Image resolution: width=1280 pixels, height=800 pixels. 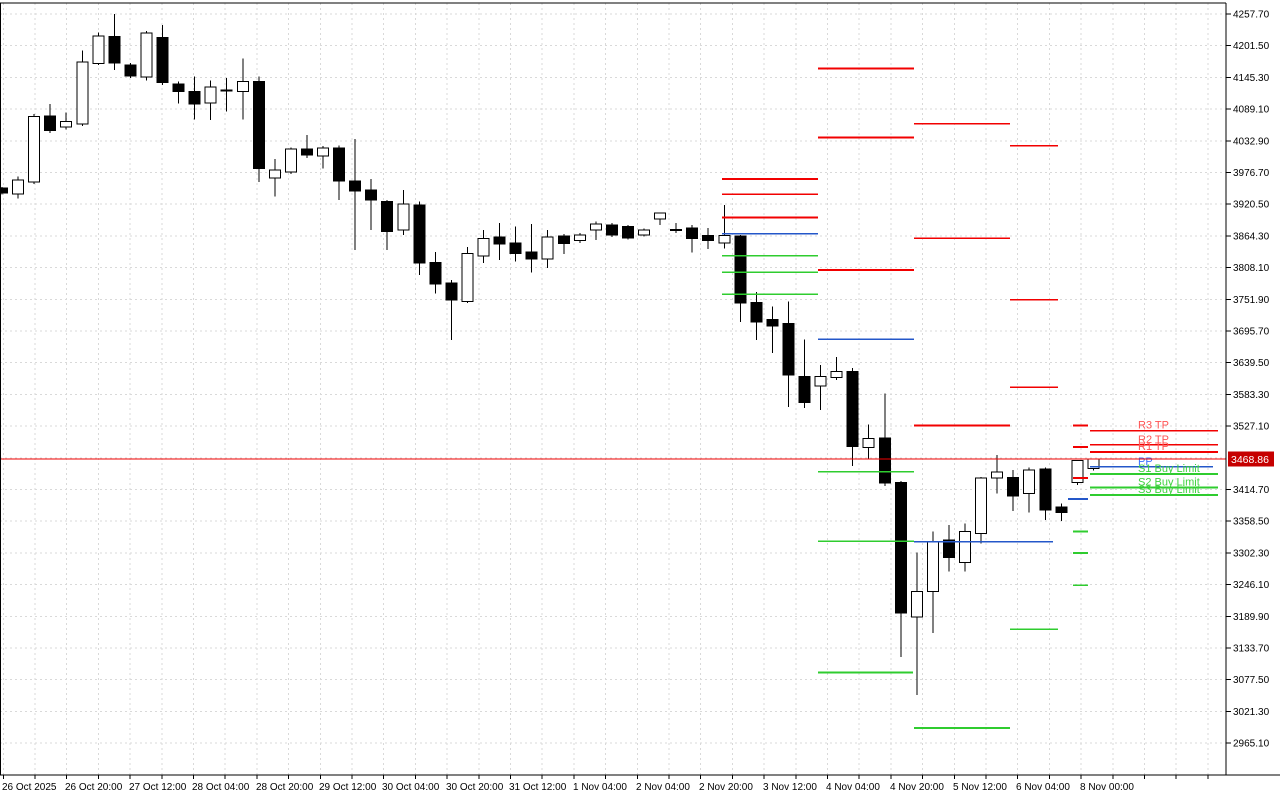 What do you see at coordinates (663, 787) in the screenshot?
I see `time-tick-label: 2 Nov 04:00` at bounding box center [663, 787].